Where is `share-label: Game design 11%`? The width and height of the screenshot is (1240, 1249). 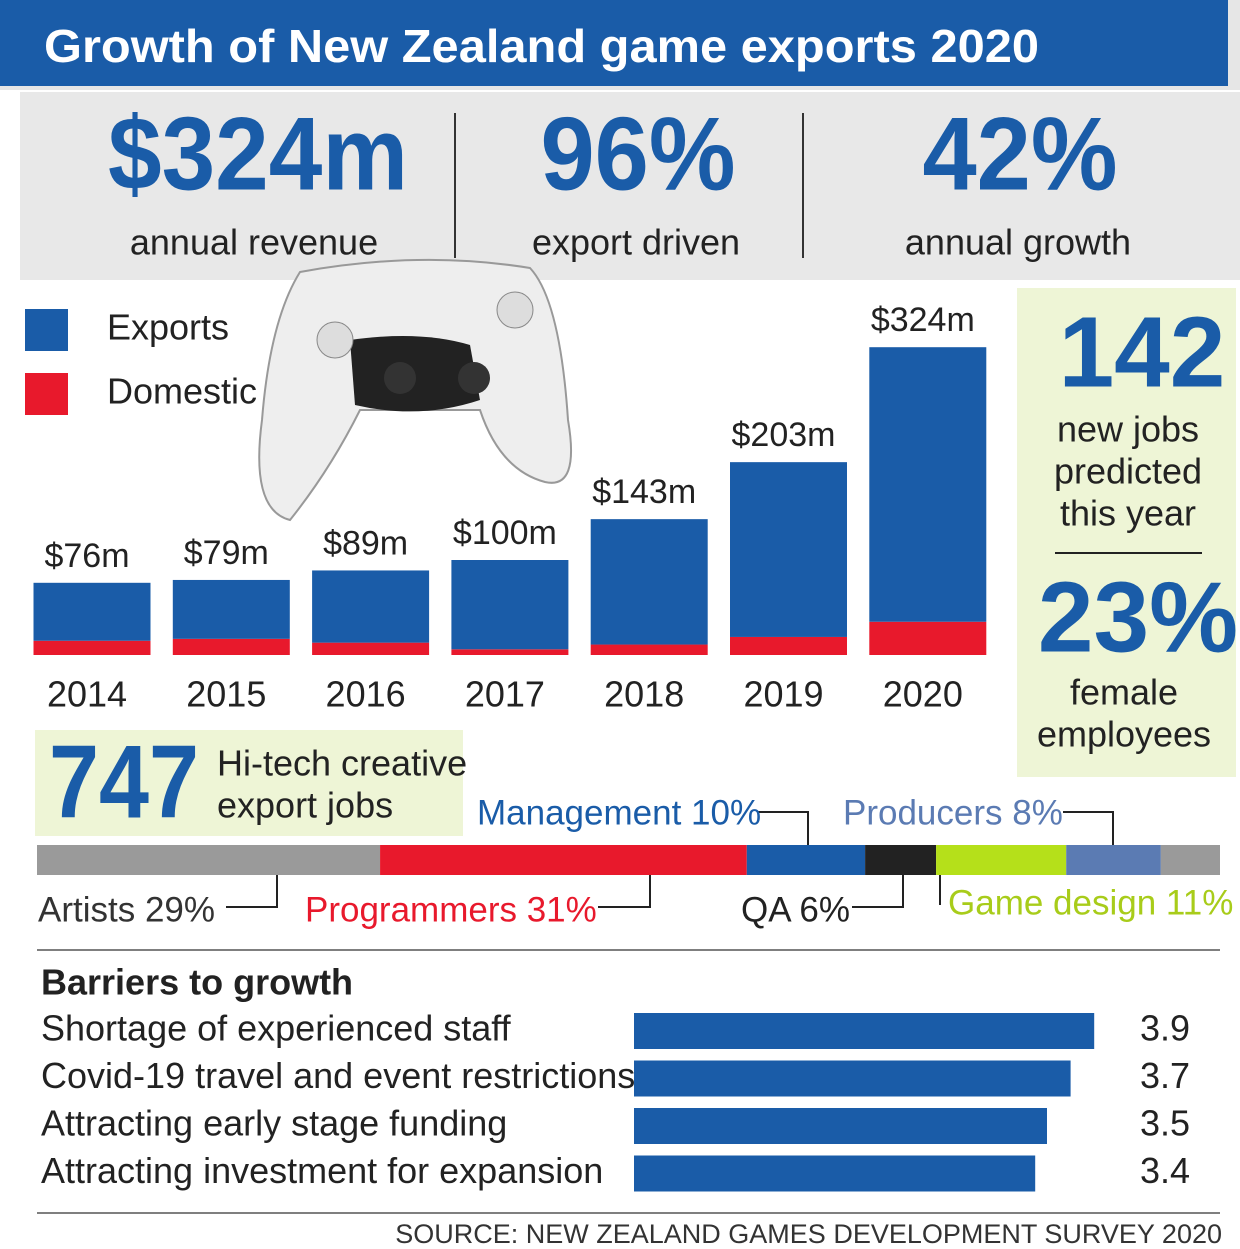
share-label: Game design 11% is located at coordinates (1090, 902).